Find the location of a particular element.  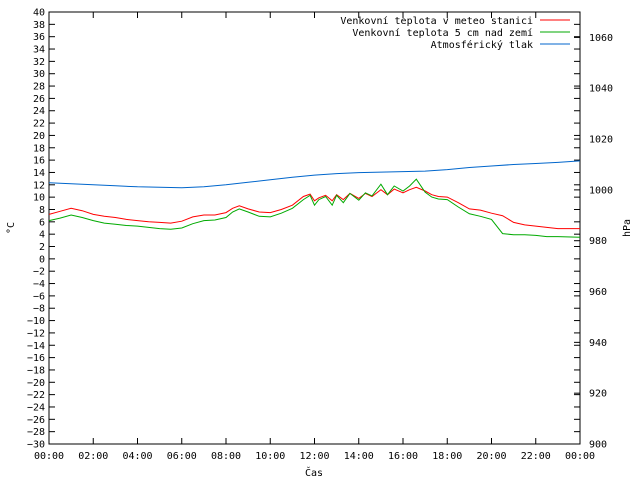

y-left-tick-label: −4 is located at coordinates (39, 284).